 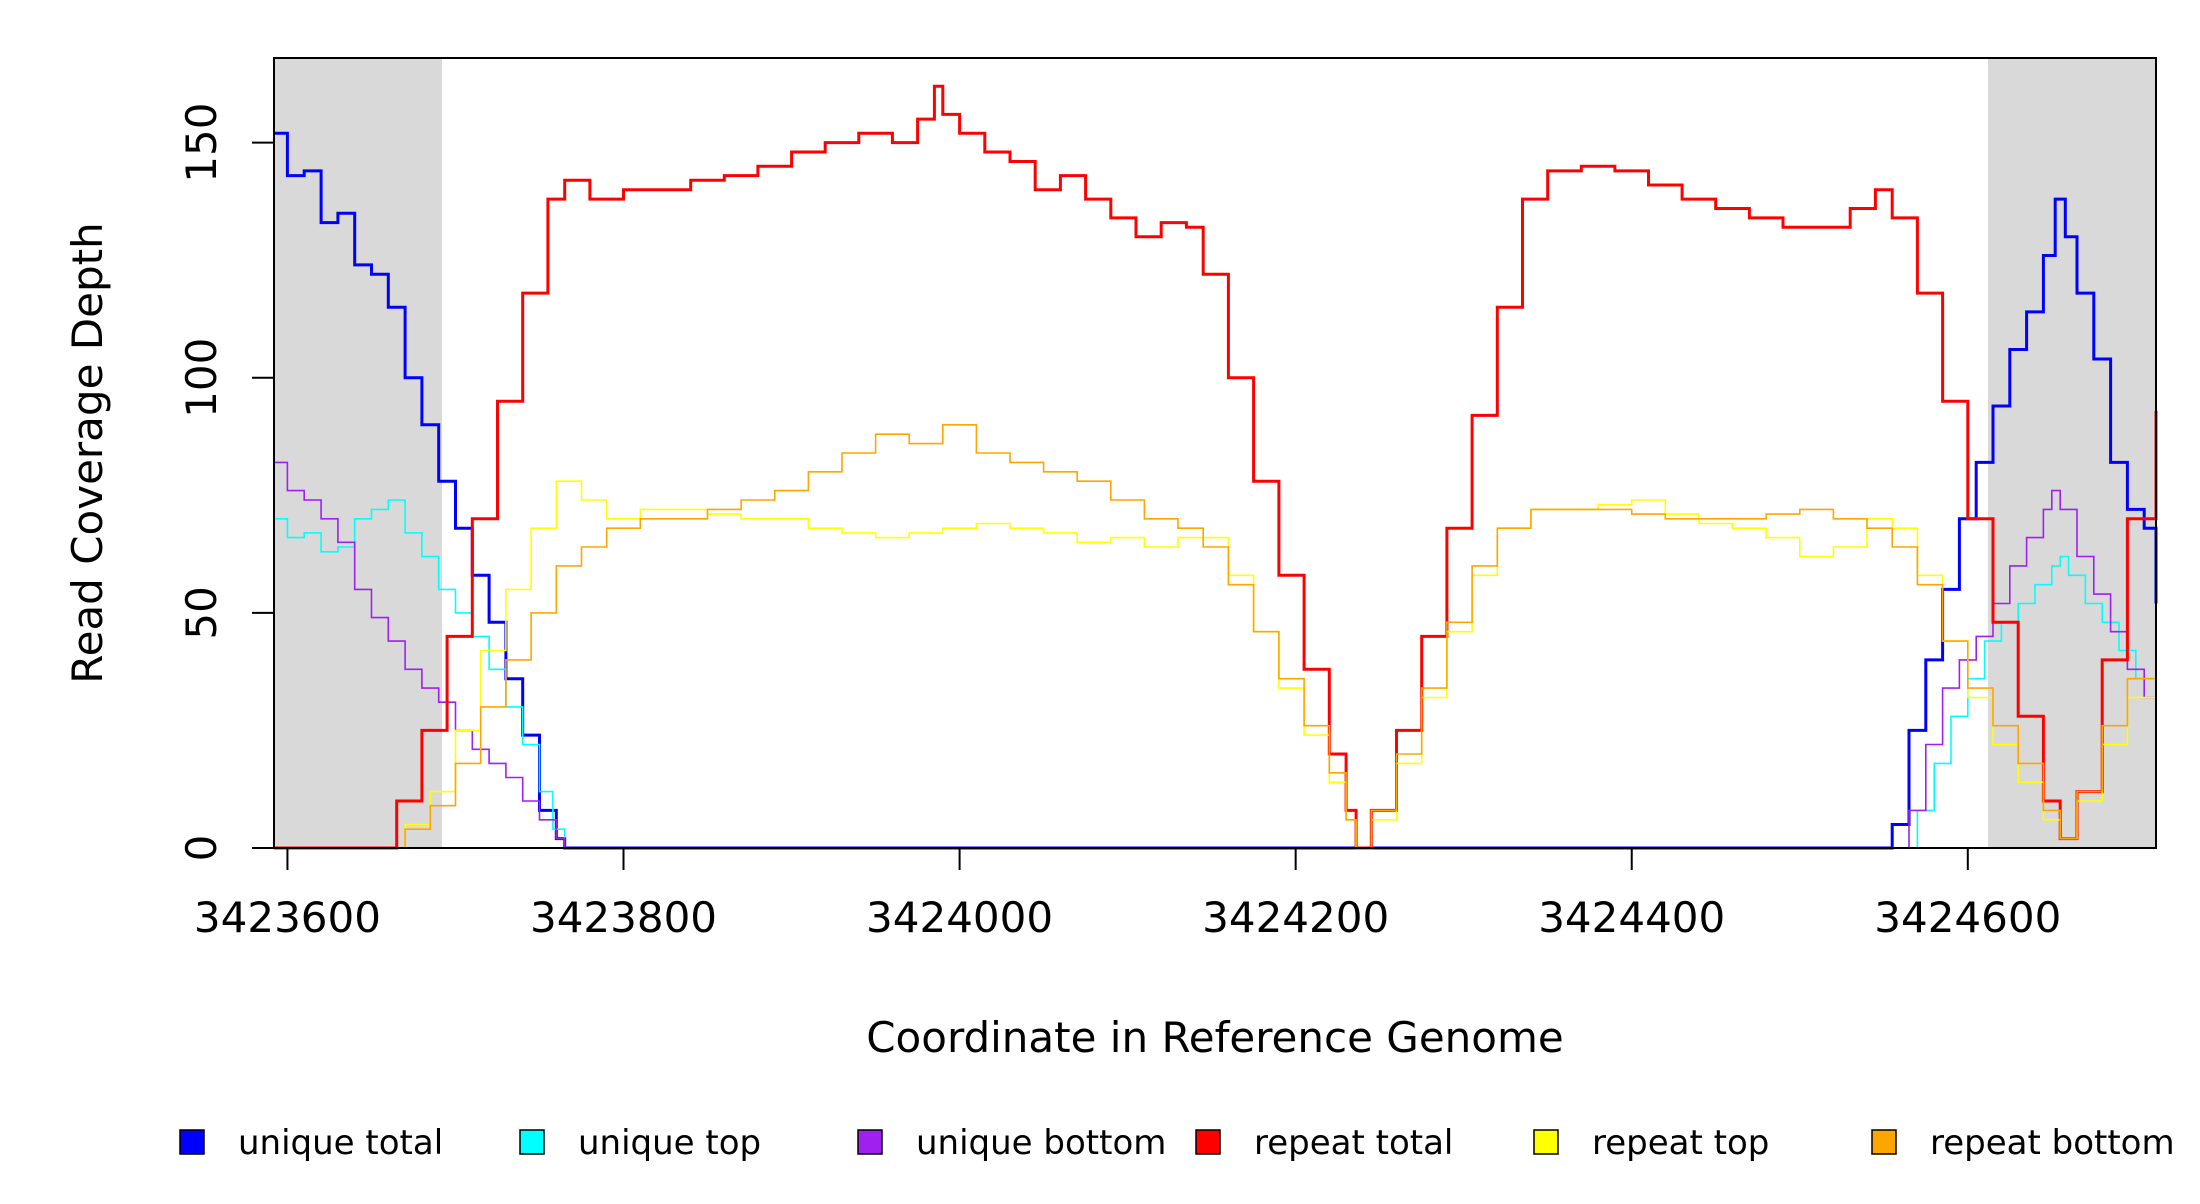 What do you see at coordinates (201, 612) in the screenshot?
I see `y-tick-label: 50` at bounding box center [201, 612].